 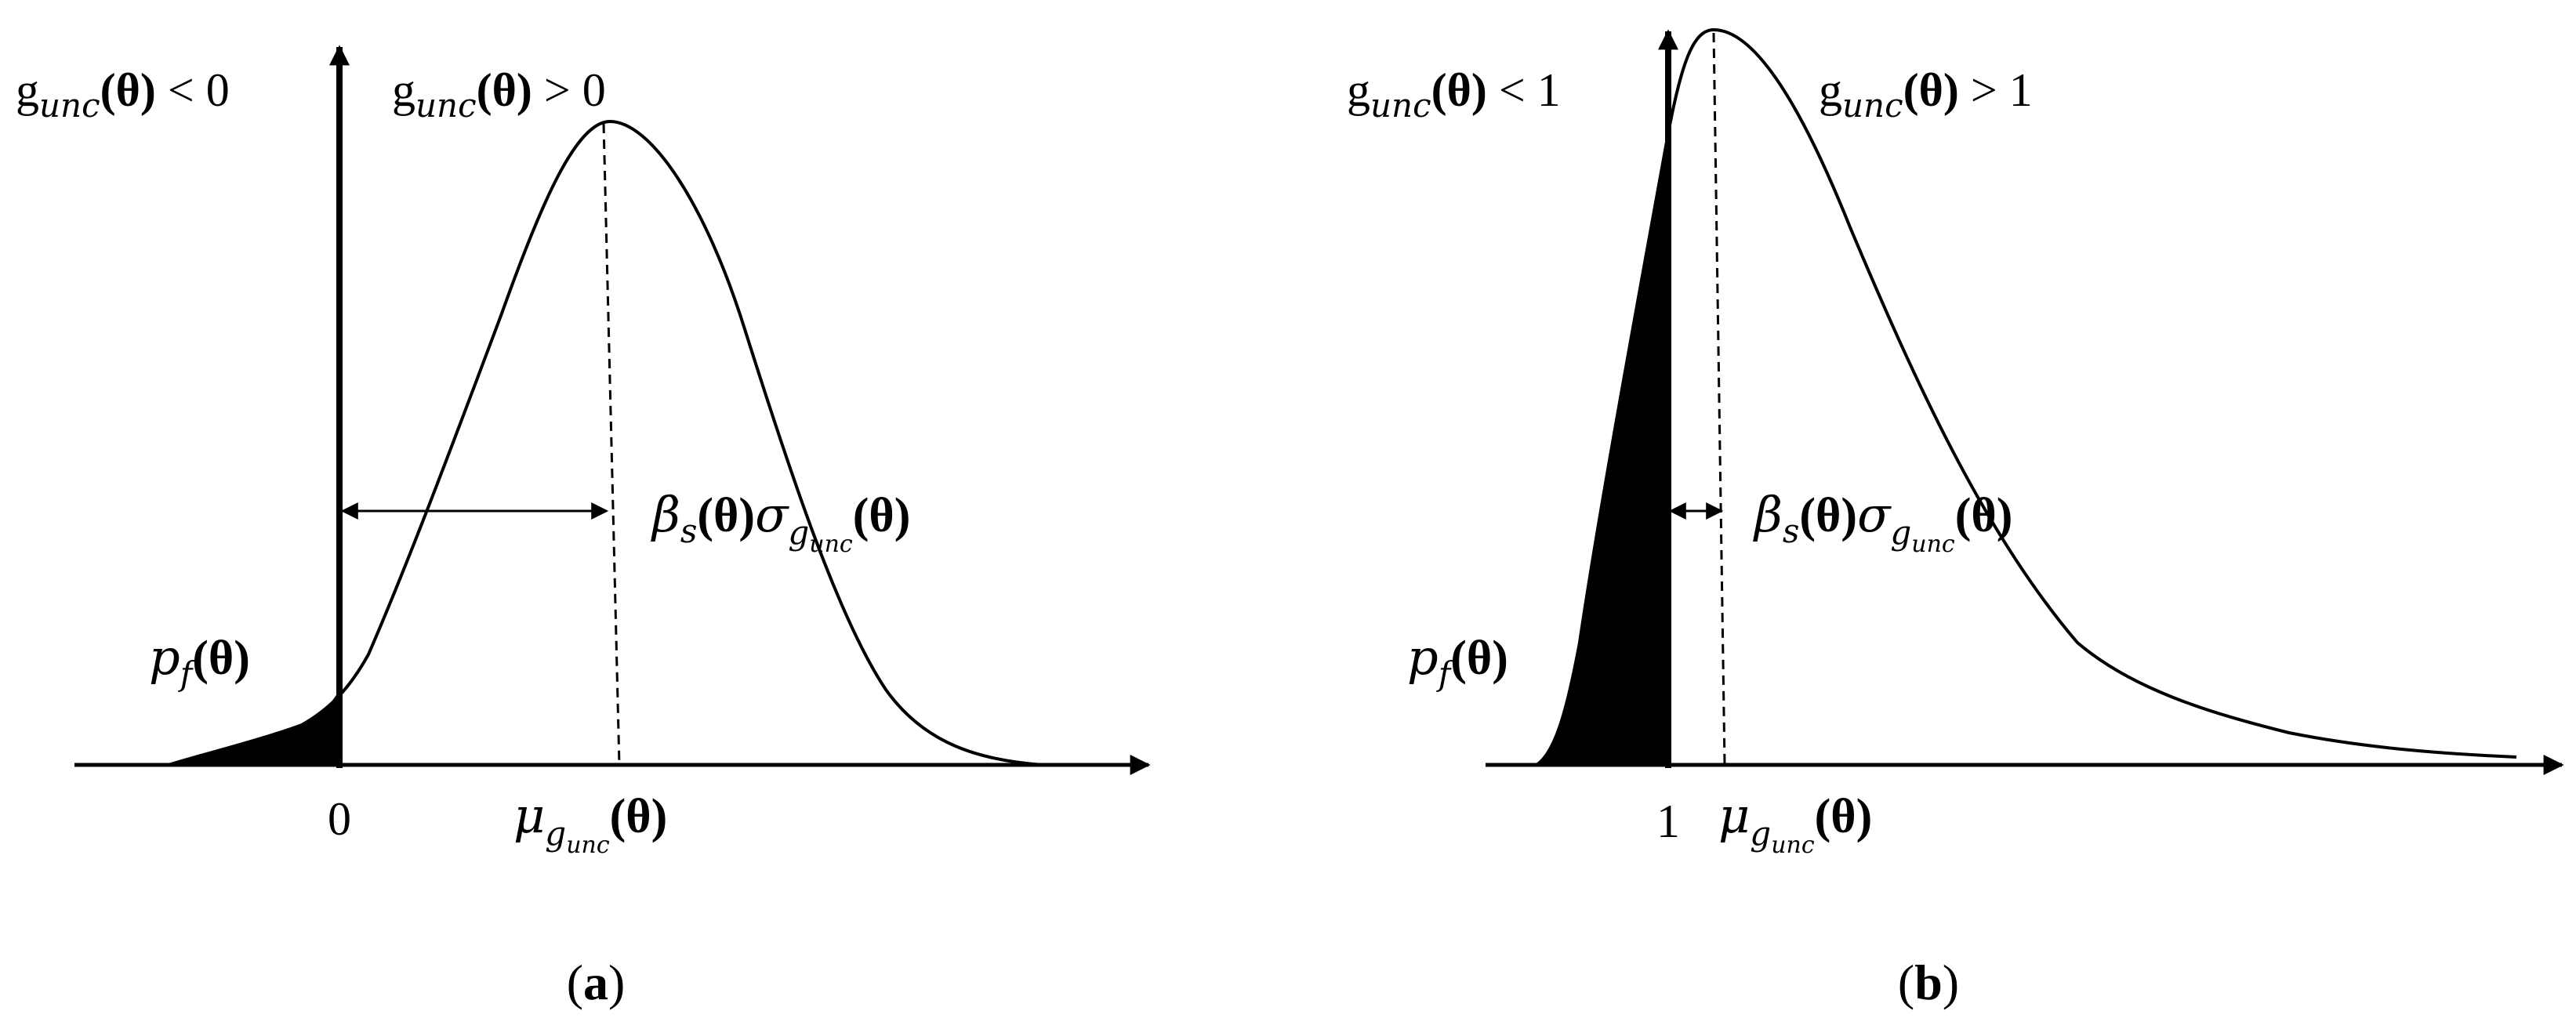 I want to click on right-region-label-b: gunc(θ) > 1, so click(x=1926, y=94).